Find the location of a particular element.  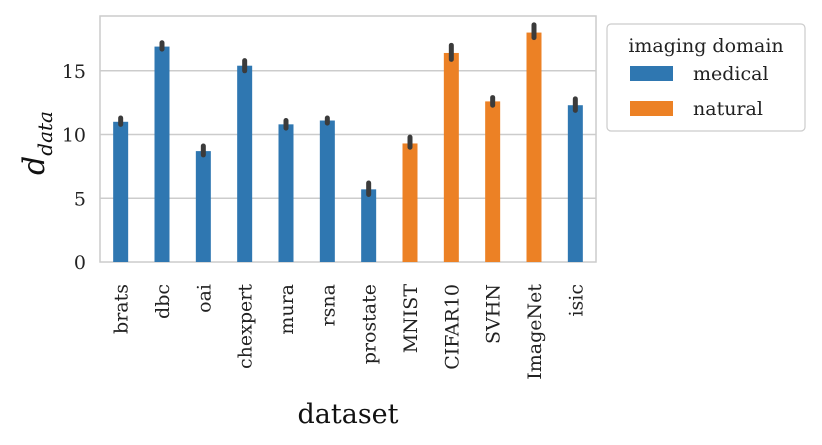

legend-label-natural: natural is located at coordinates (728, 109).